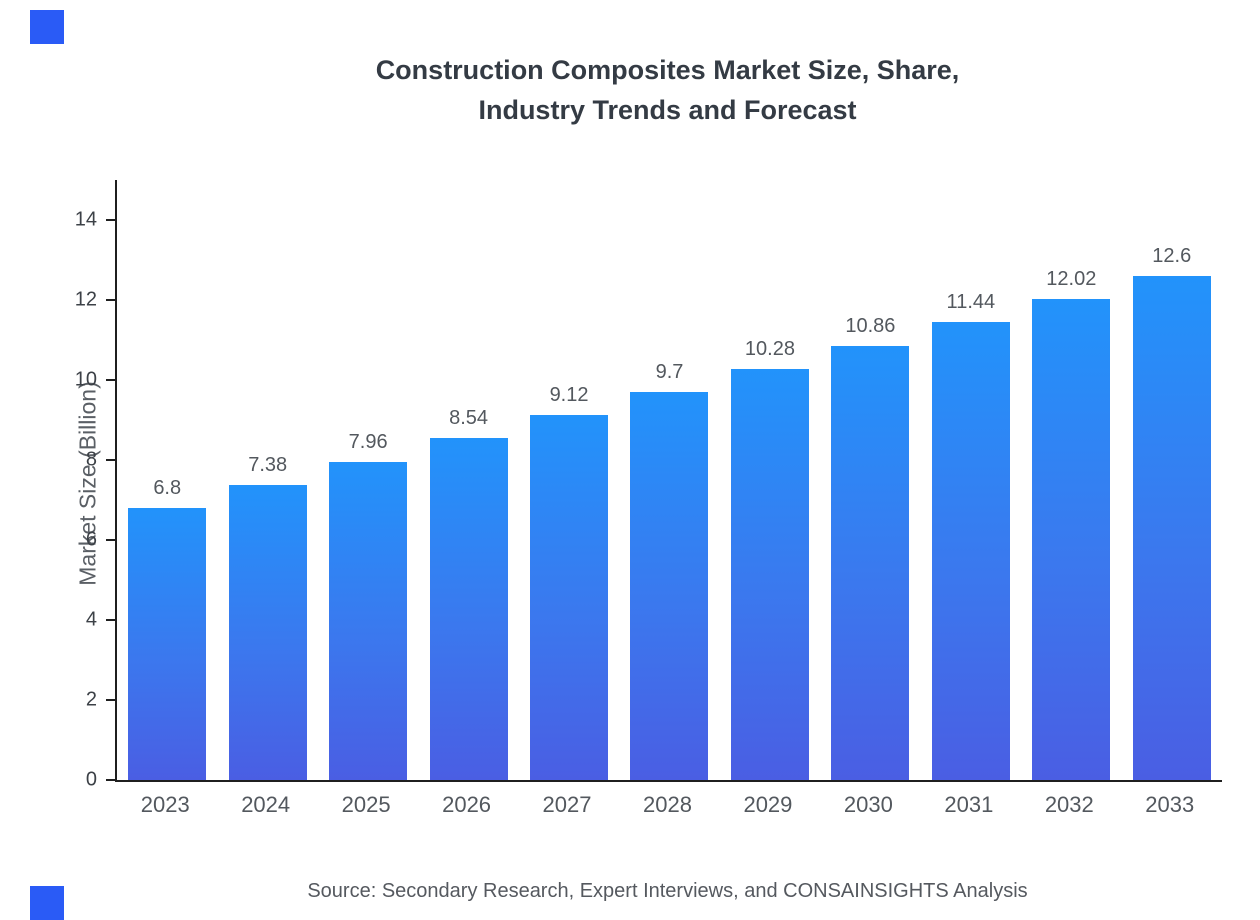 The width and height of the screenshot is (1260, 920). Describe the element at coordinates (266, 804) in the screenshot. I see `x-tick-label-2024: 2024` at that location.